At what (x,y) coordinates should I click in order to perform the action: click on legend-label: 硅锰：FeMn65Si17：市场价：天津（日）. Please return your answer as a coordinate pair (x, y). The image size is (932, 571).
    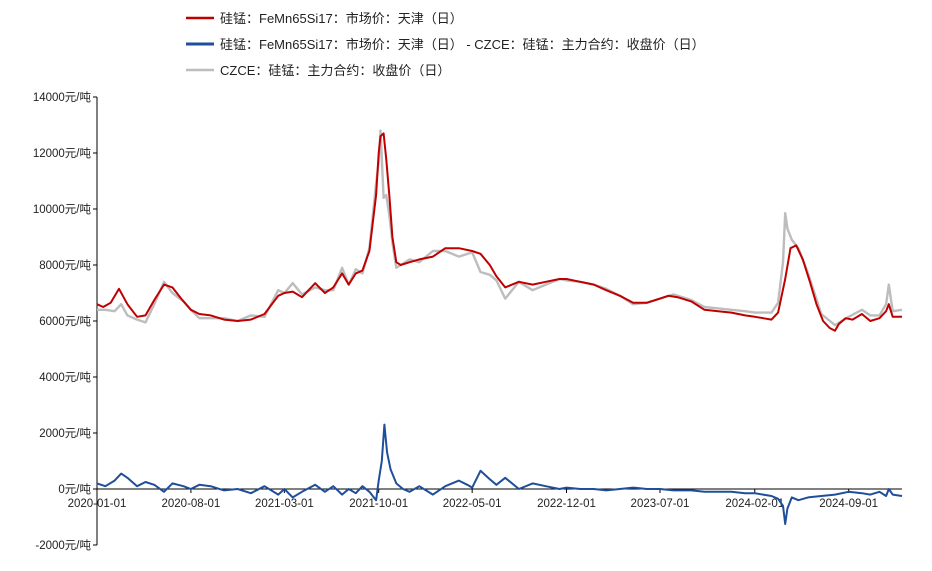
    Looking at the image, I should click on (341, 18).